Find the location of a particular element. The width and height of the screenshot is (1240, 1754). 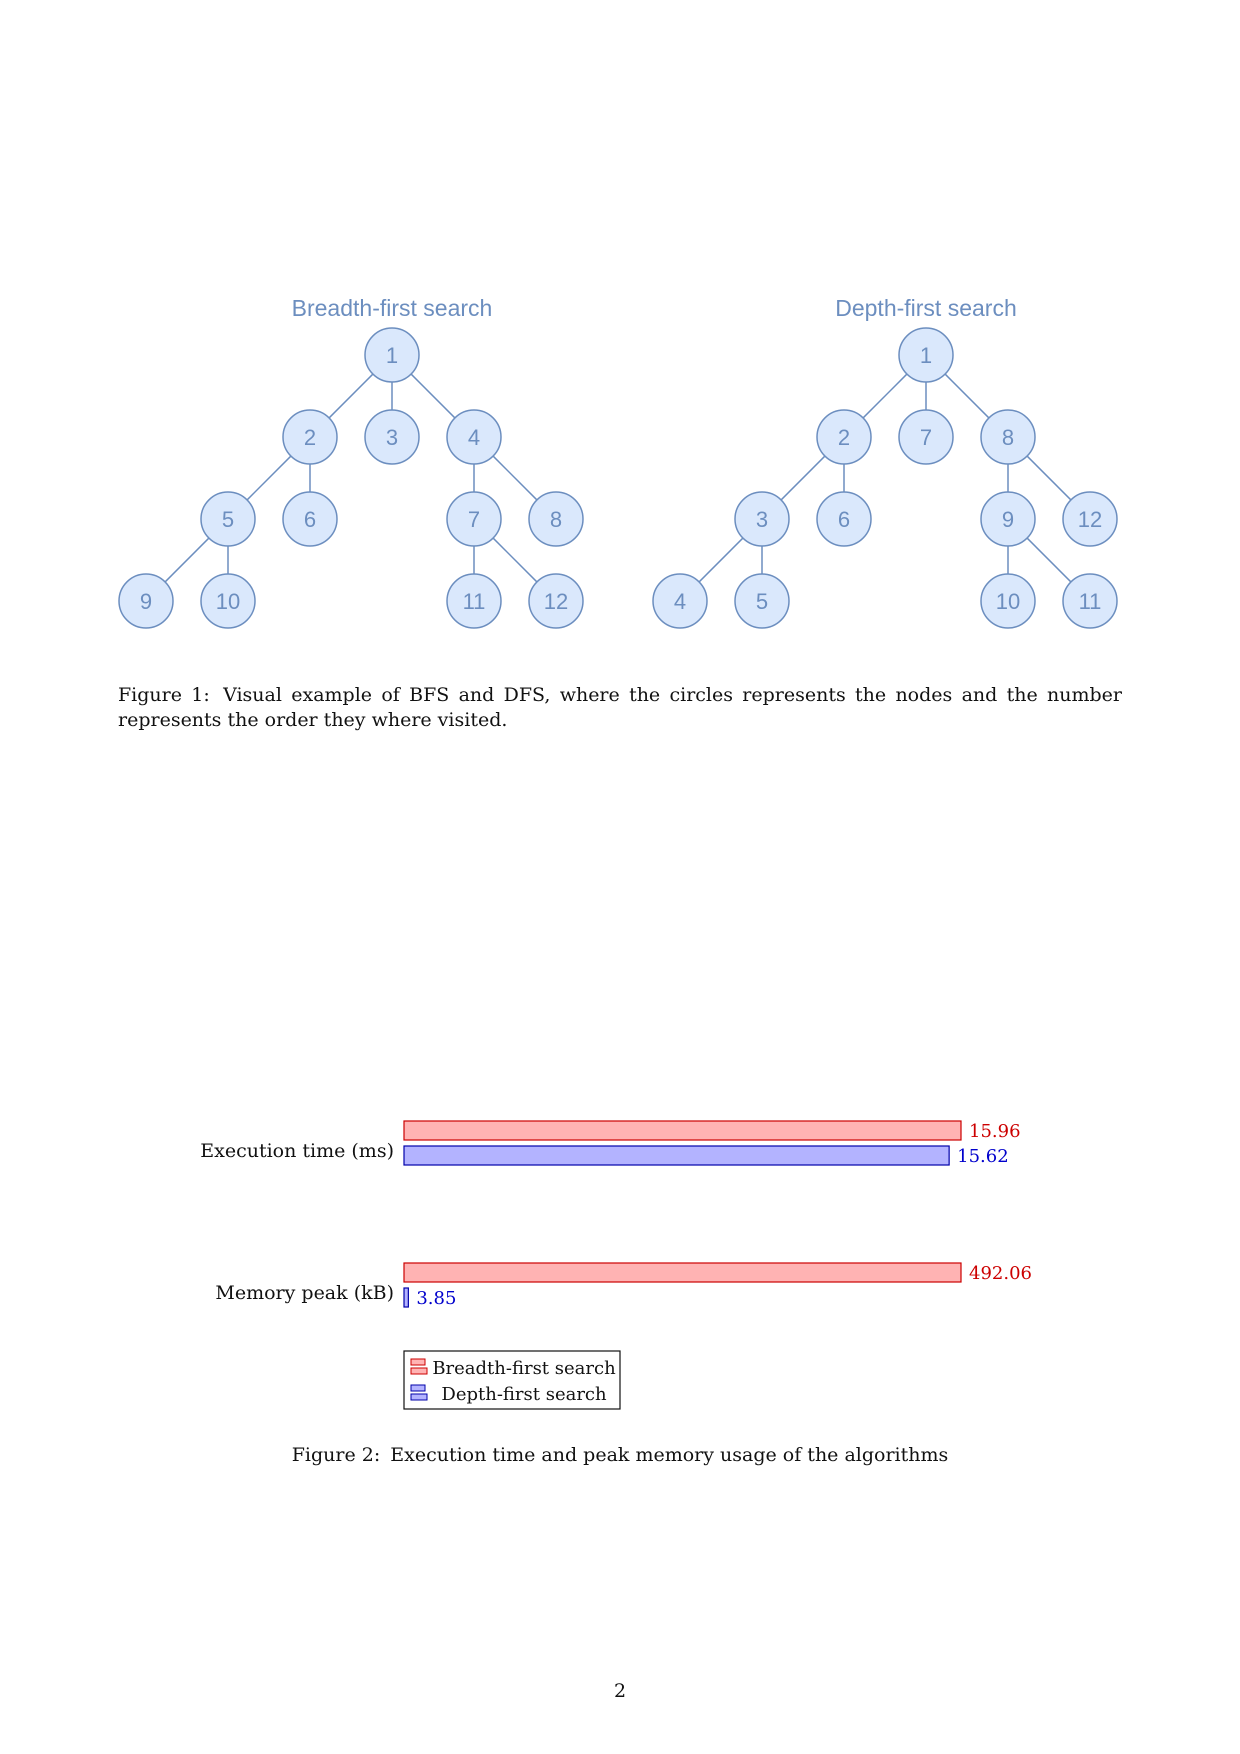

dfs-node-label: 2 is located at coordinates (844, 437).